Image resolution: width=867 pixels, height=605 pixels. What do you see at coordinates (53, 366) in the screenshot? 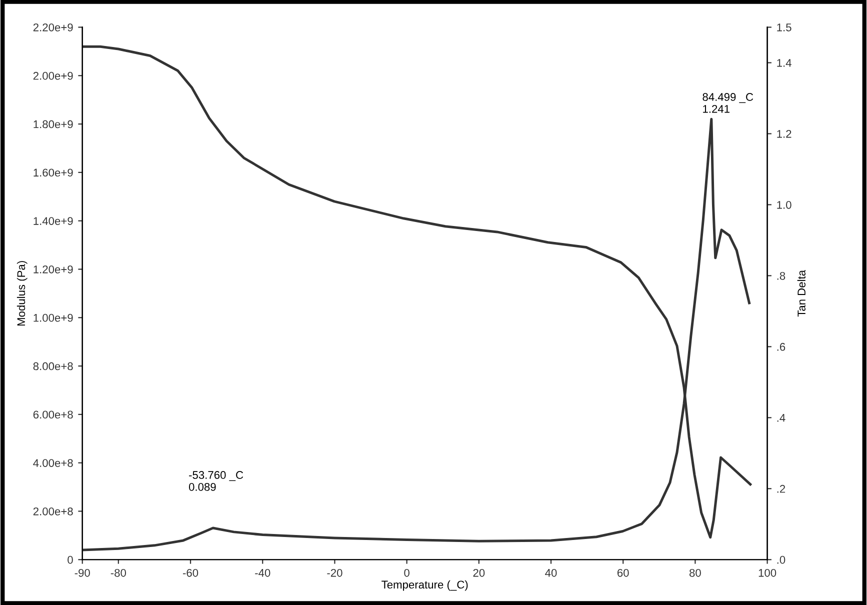
I see `y-tick-label: 8.00e+8` at bounding box center [53, 366].